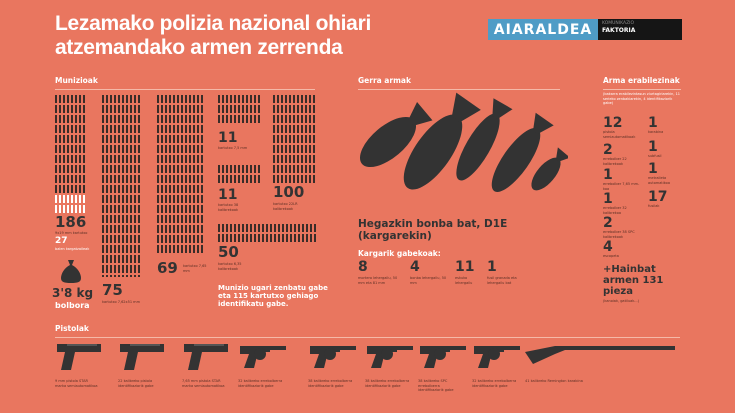 The height and width of the screenshot is (413, 735). I want to click on pistol-caption: 9 mm pistola STAR marka semiautomatikoa, so click(76, 383).